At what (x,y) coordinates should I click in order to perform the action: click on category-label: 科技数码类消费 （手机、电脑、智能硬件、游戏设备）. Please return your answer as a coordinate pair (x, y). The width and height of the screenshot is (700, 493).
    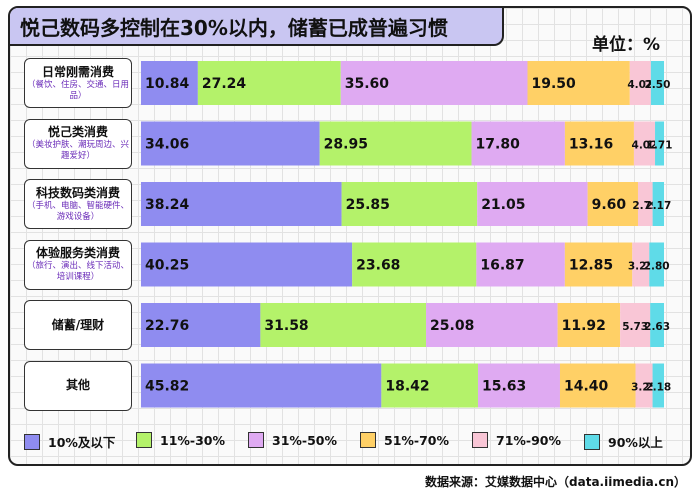
    Looking at the image, I should click on (78, 204).